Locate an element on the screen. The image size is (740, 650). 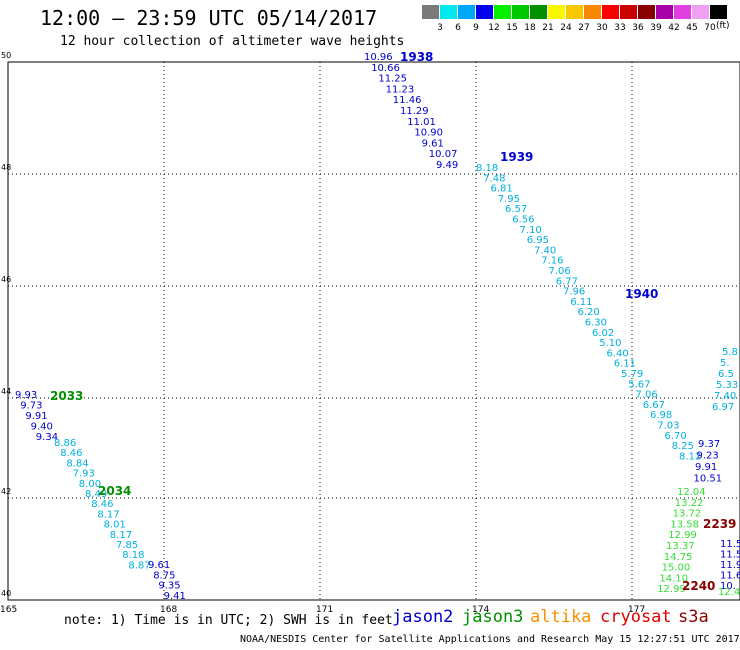
wave-height-value: 5.79 is located at coordinates (632, 374).